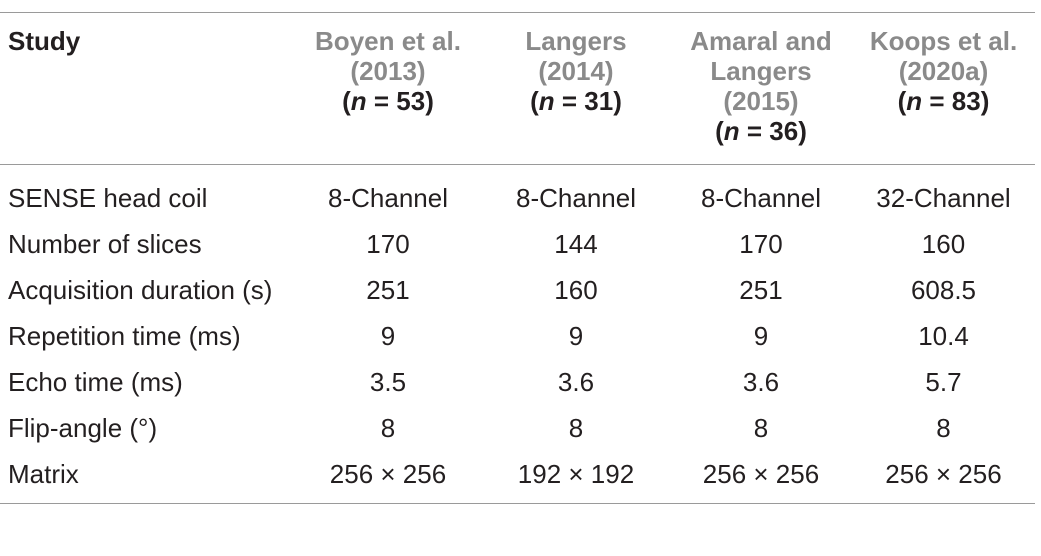 This screenshot has width=1041, height=556. I want to click on table-cell: 608.5, so click(943, 290).